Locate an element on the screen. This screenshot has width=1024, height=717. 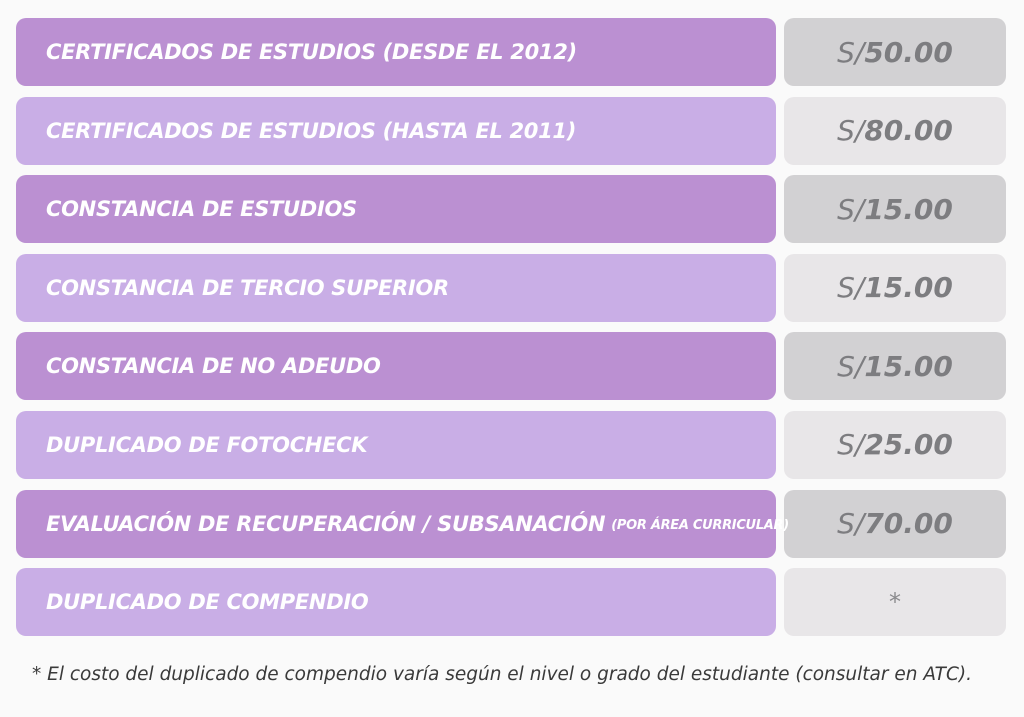
price-asterisk: * is located at coordinates (895, 602).